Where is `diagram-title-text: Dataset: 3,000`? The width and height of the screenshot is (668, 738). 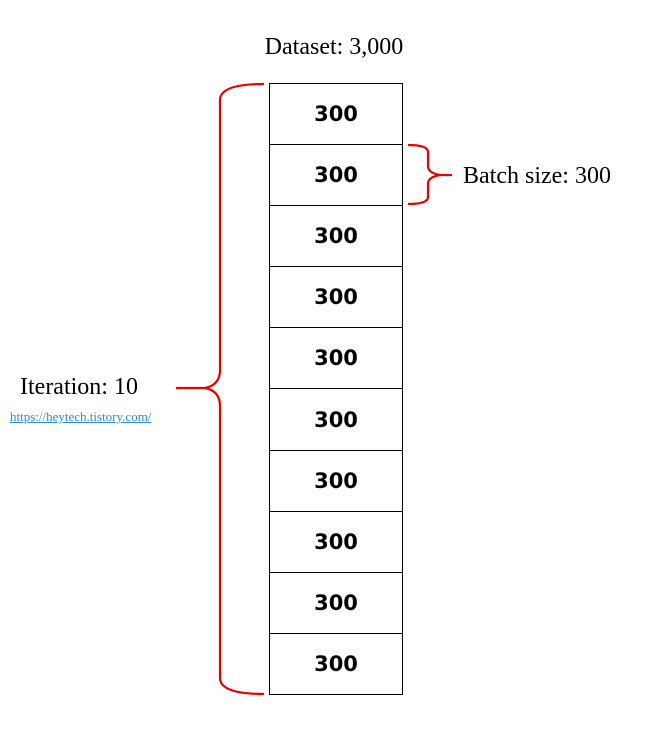 diagram-title-text: Dataset: 3,000 is located at coordinates (334, 47).